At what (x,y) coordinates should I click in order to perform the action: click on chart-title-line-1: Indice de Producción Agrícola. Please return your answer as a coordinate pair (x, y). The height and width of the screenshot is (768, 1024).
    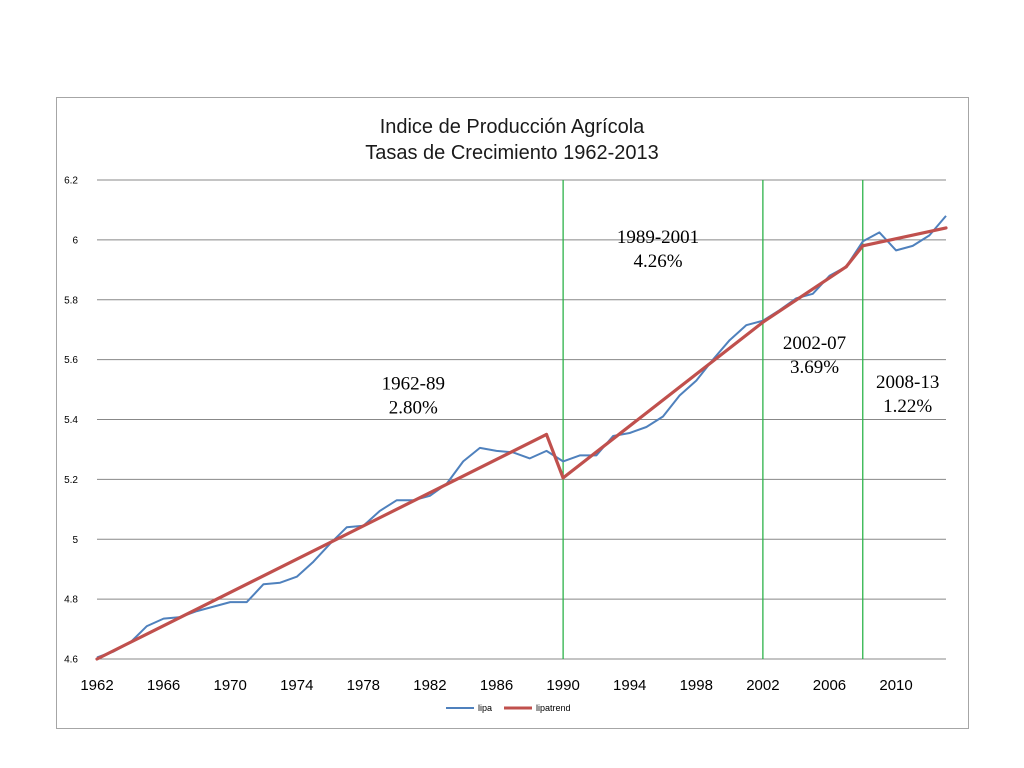
    Looking at the image, I should click on (512, 127).